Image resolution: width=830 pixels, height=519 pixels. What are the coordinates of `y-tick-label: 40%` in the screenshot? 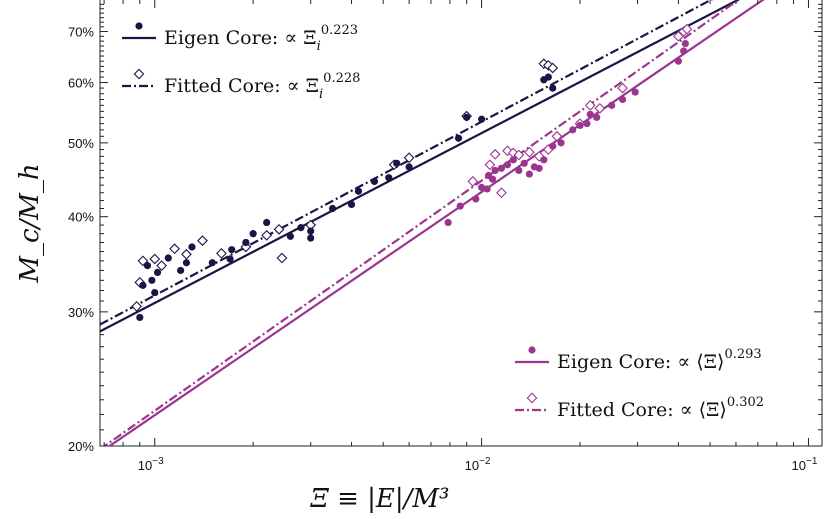 It's located at (81, 217).